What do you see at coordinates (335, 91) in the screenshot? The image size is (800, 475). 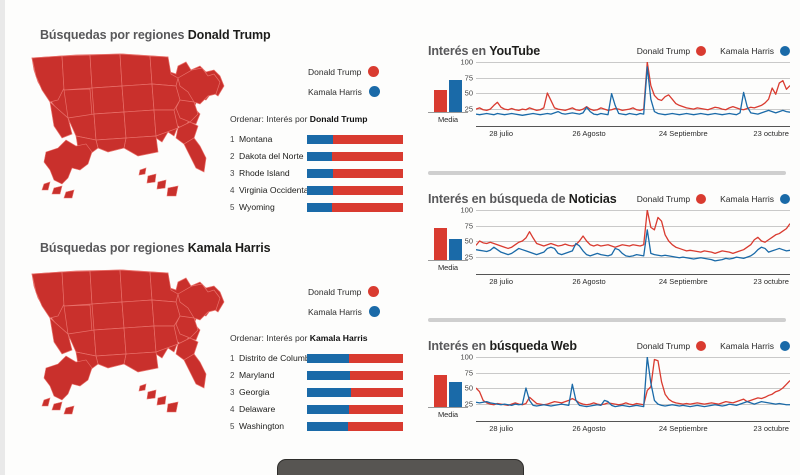 I see `legend-label-harris: Kamala Harris` at bounding box center [335, 91].